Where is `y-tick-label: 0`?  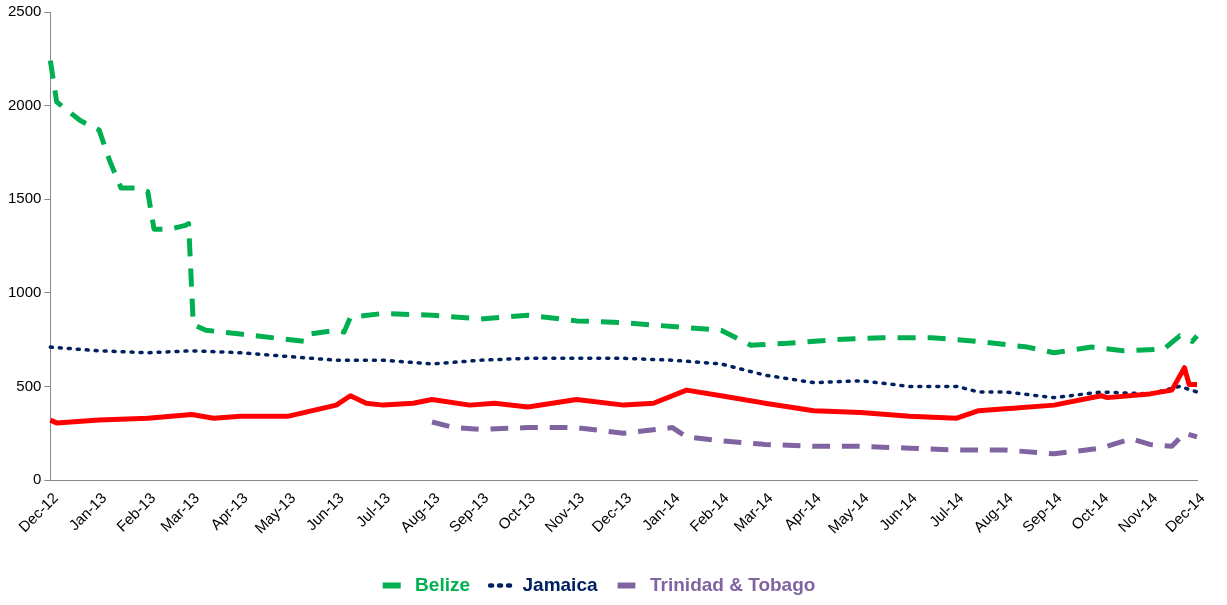
y-tick-label: 0 is located at coordinates (37, 479).